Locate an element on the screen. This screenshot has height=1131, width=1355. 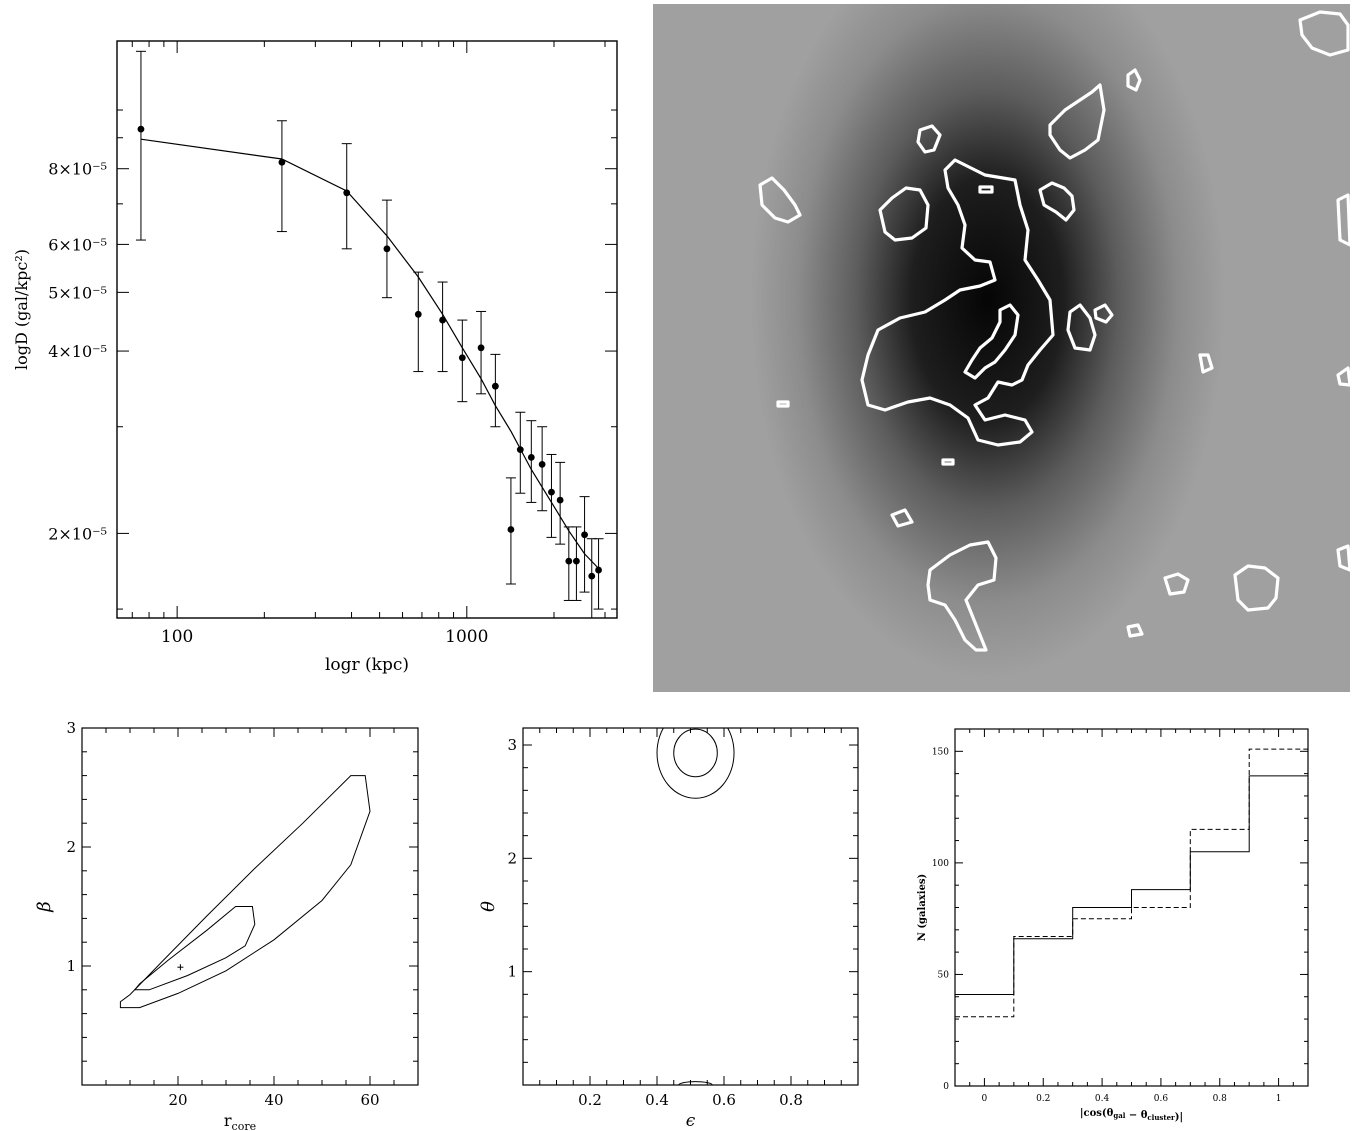
rcore-beta-chart: 20 40 60 1 2 3 rcore β is located at coordinates (226, 925).